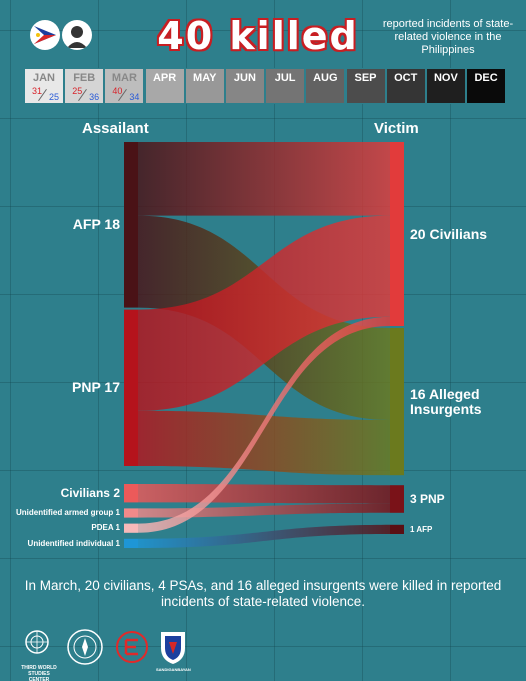 This screenshot has width=526, height=681. What do you see at coordinates (164, 86) in the screenshot?
I see `month-apr: APR` at bounding box center [164, 86].